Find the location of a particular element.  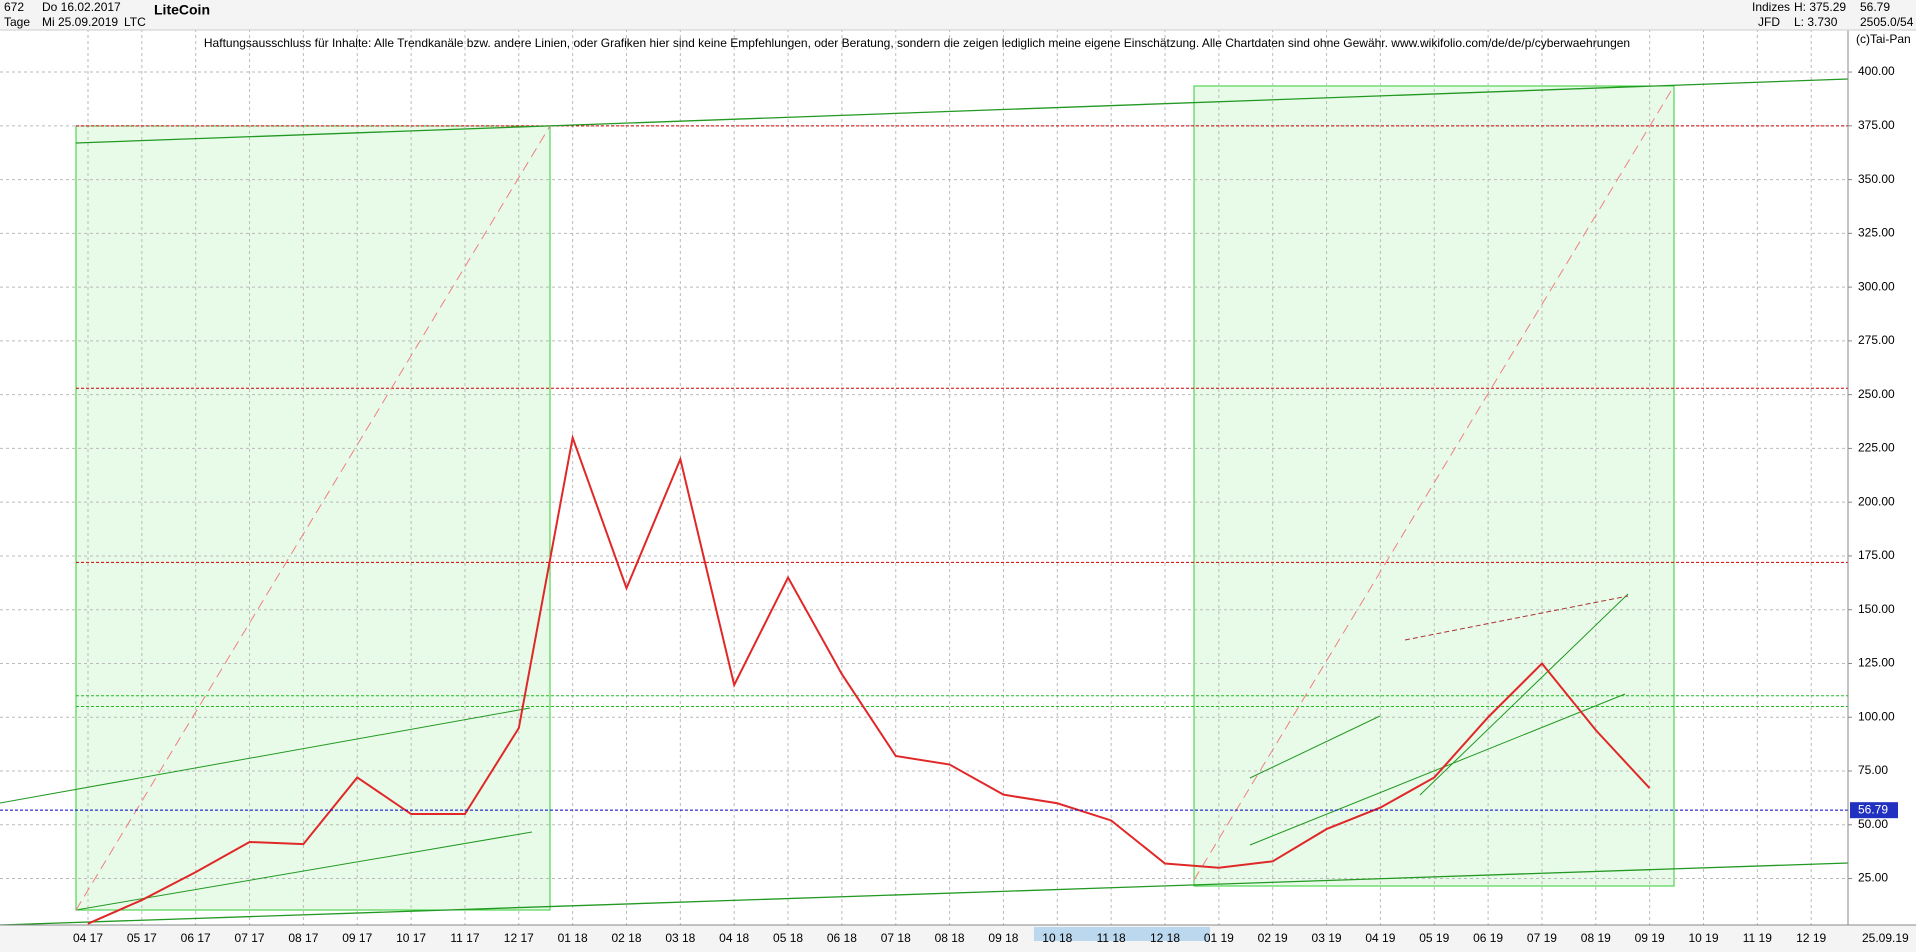

x-axis-area is located at coordinates (958, 938).